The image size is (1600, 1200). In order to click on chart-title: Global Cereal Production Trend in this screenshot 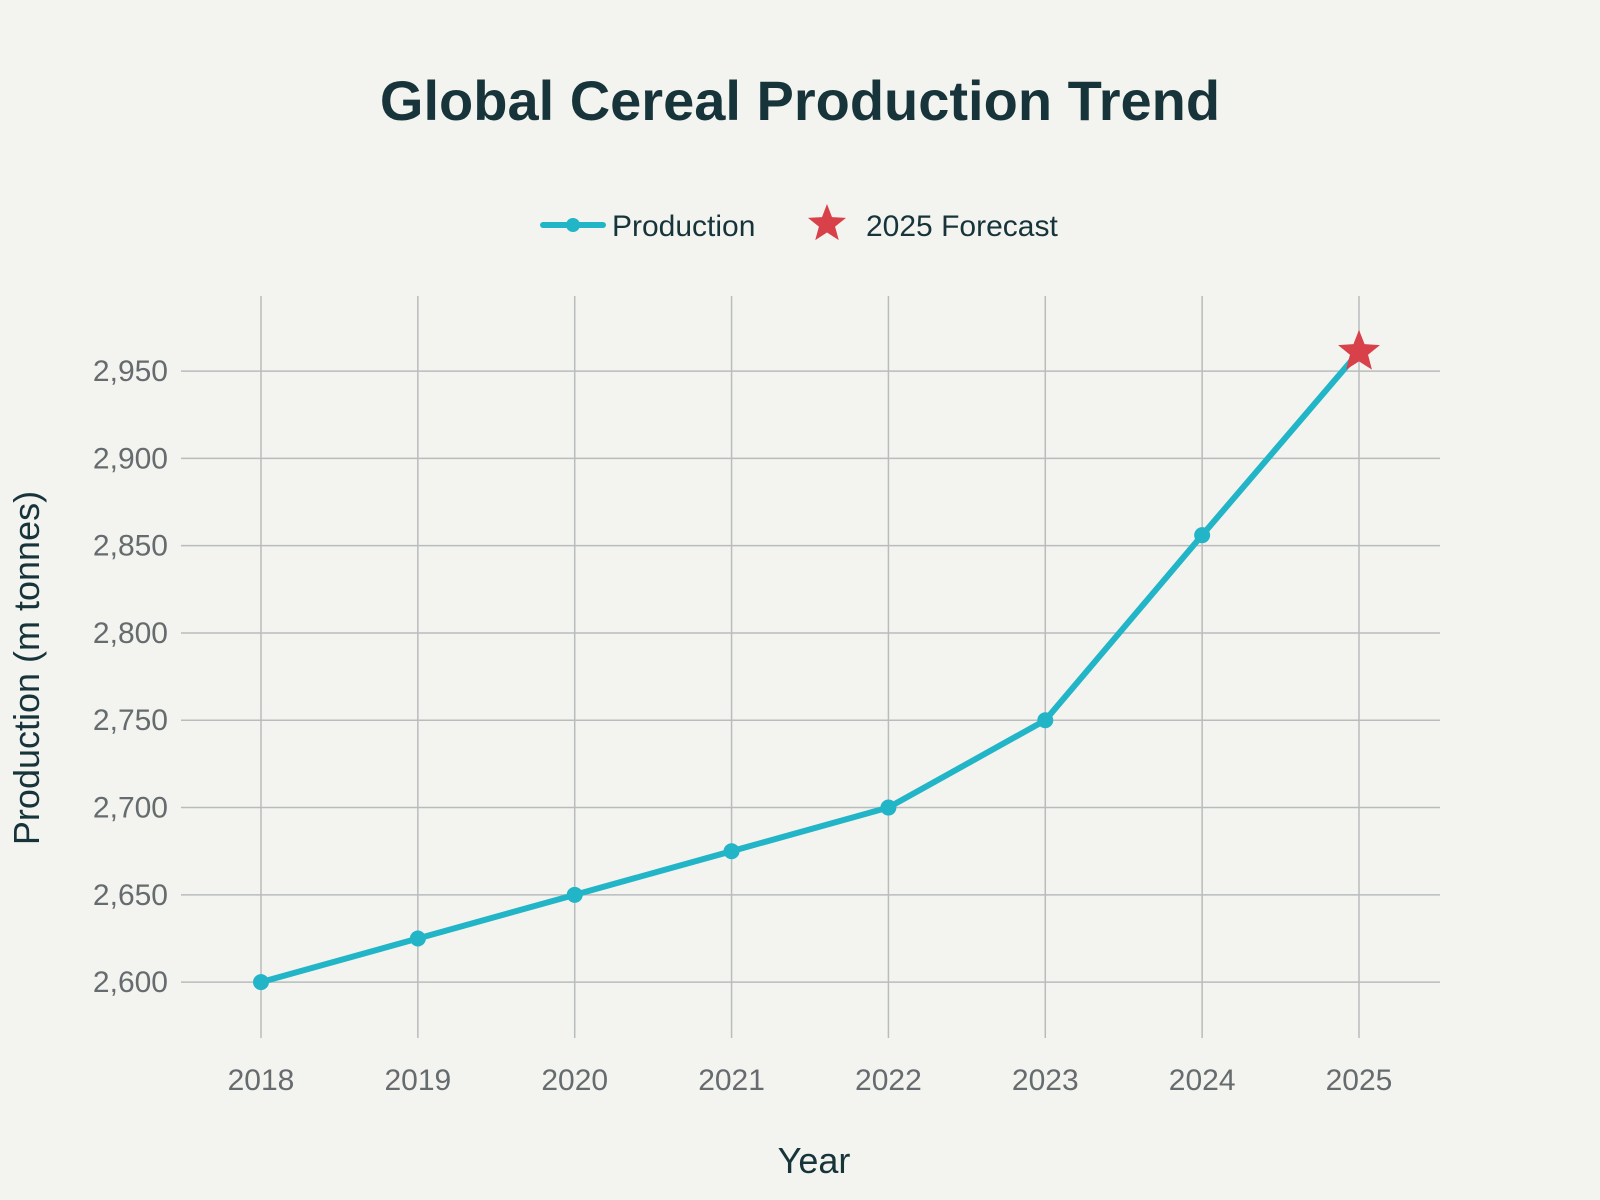, I will do `click(800, 100)`.